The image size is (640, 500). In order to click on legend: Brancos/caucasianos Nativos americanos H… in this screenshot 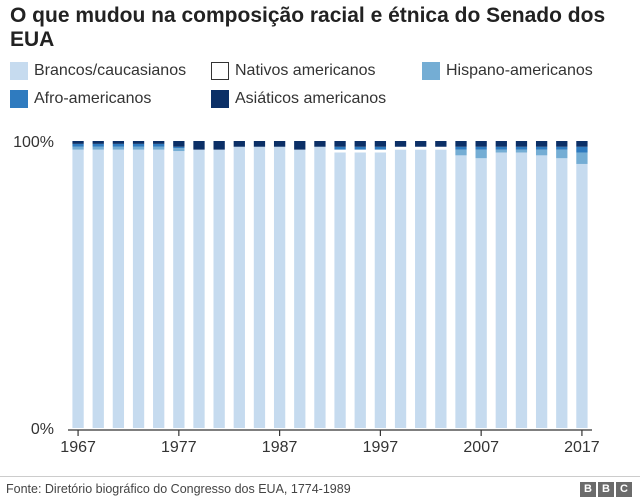, I will do `click(320, 88)`.